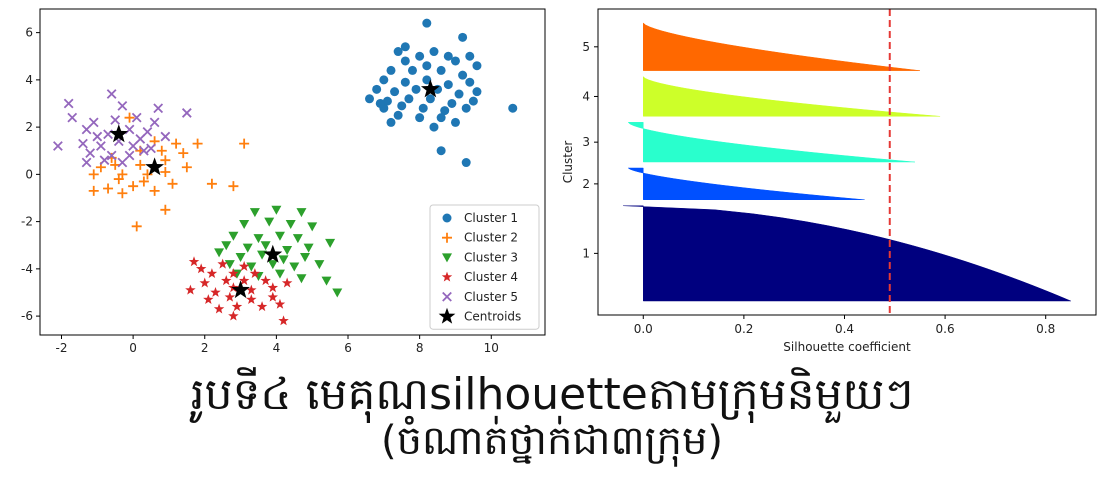  I want to click on x-tick-label: -2, so click(62, 348).